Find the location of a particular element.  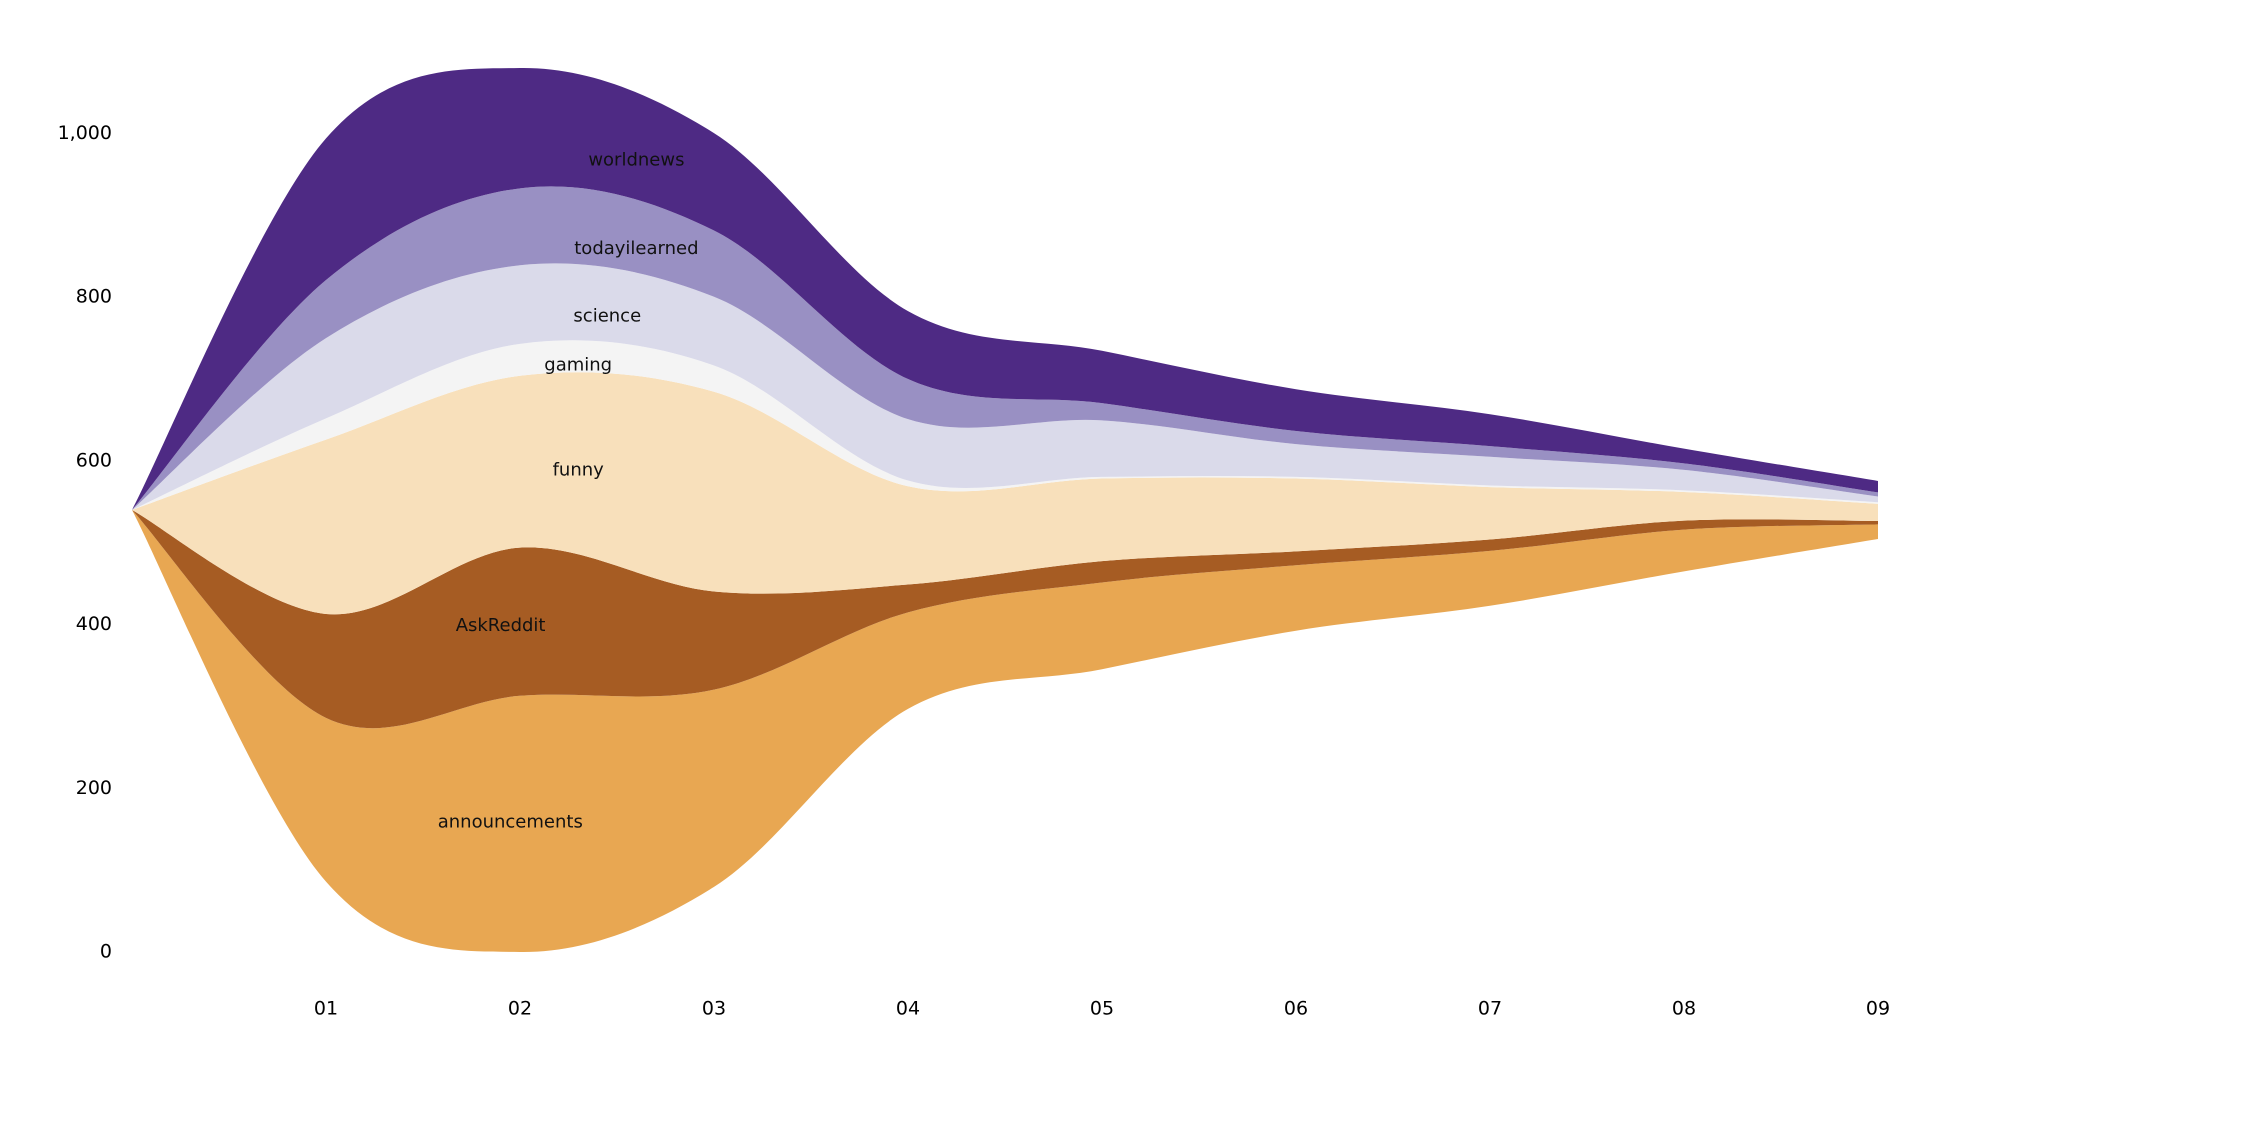

series-label: worldnews is located at coordinates (636, 159).